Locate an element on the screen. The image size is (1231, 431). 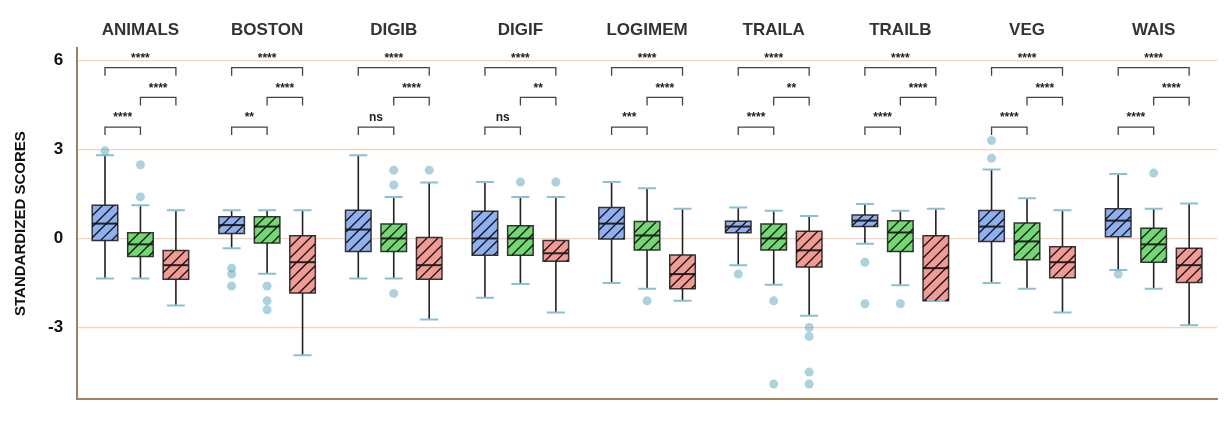
y-tick-label: -3 is located at coordinates (55, 327).